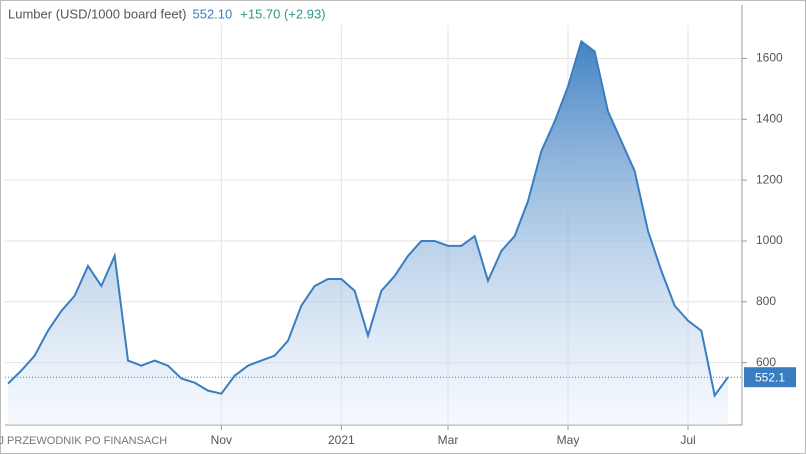 This screenshot has height=454, width=806. I want to click on price: 552.10, so click(212, 13).